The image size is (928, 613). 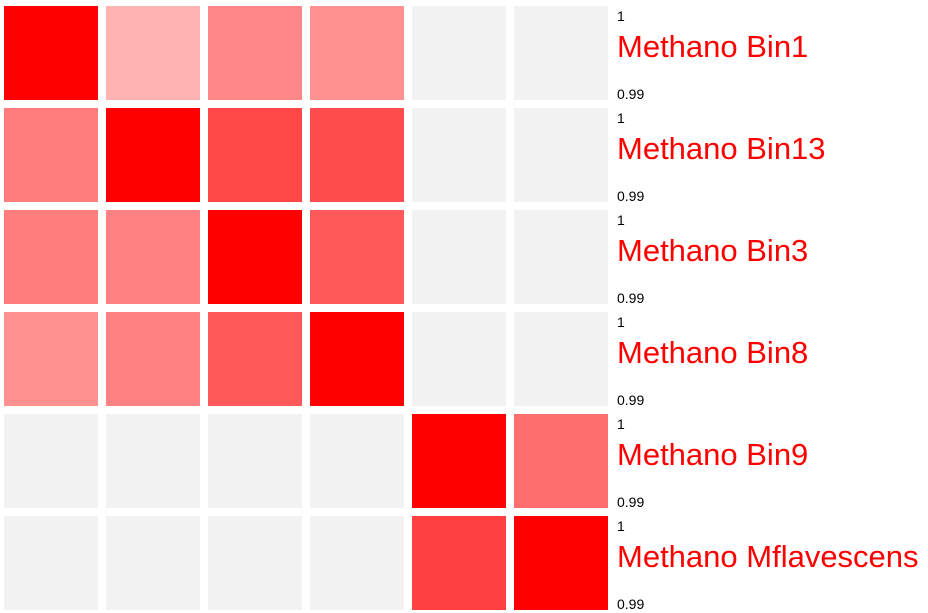 I want to click on row-label: Methano Bin3, so click(x=712, y=250).